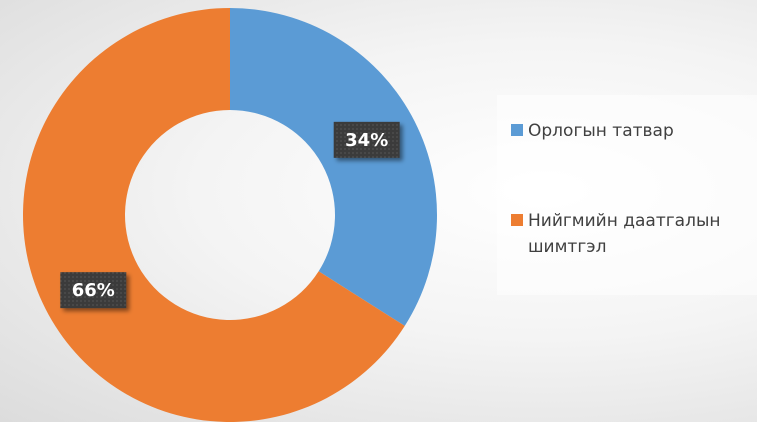 This screenshot has width=757, height=422. I want to click on value-label: 66%, so click(93, 290).